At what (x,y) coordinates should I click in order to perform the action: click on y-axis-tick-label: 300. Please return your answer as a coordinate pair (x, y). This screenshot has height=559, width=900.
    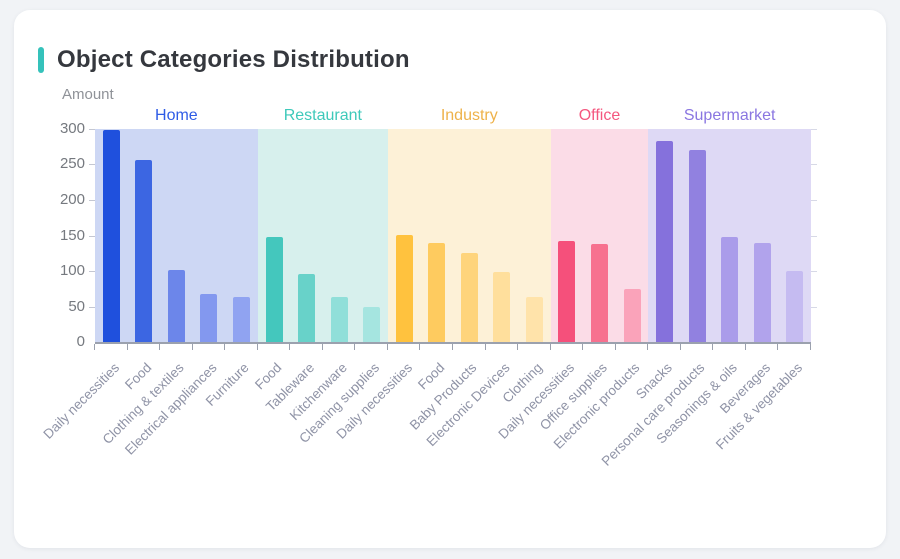
    Looking at the image, I should click on (72, 128).